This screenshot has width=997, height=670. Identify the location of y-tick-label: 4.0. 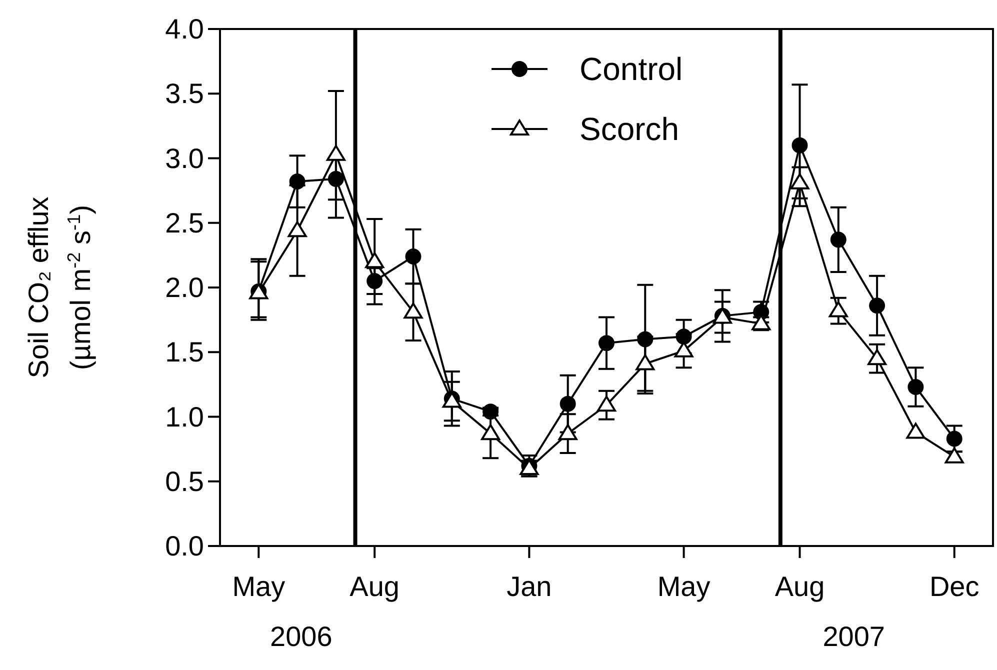
(184, 29).